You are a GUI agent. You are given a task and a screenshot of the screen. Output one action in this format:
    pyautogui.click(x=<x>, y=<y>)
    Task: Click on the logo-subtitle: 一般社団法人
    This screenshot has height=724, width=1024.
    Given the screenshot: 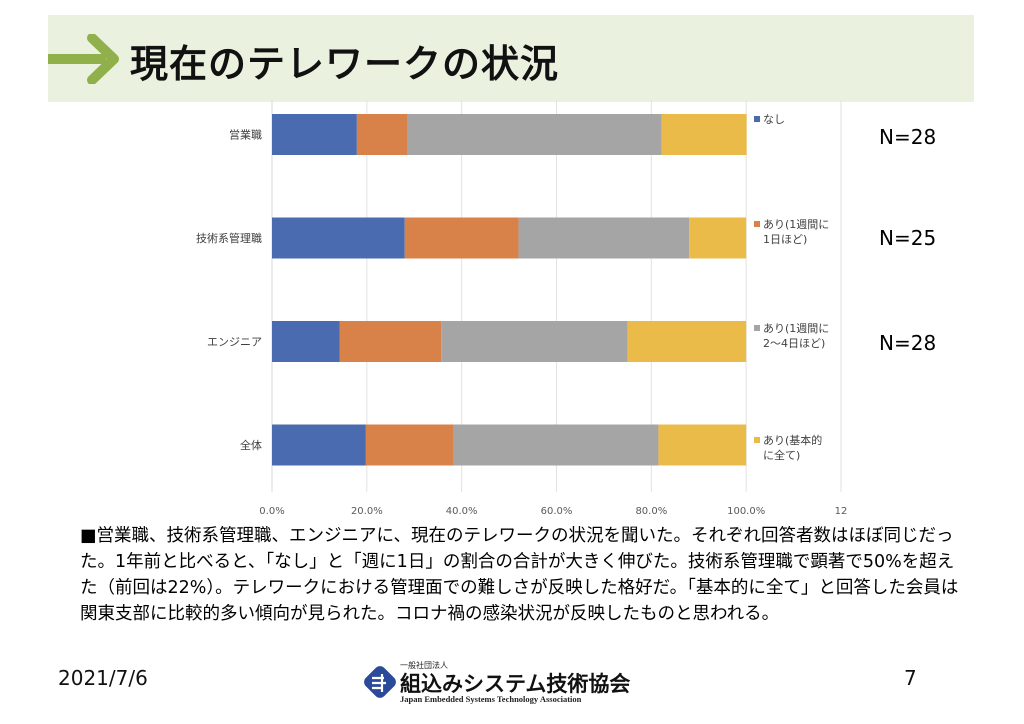 What is the action you would take?
    pyautogui.click(x=424, y=665)
    